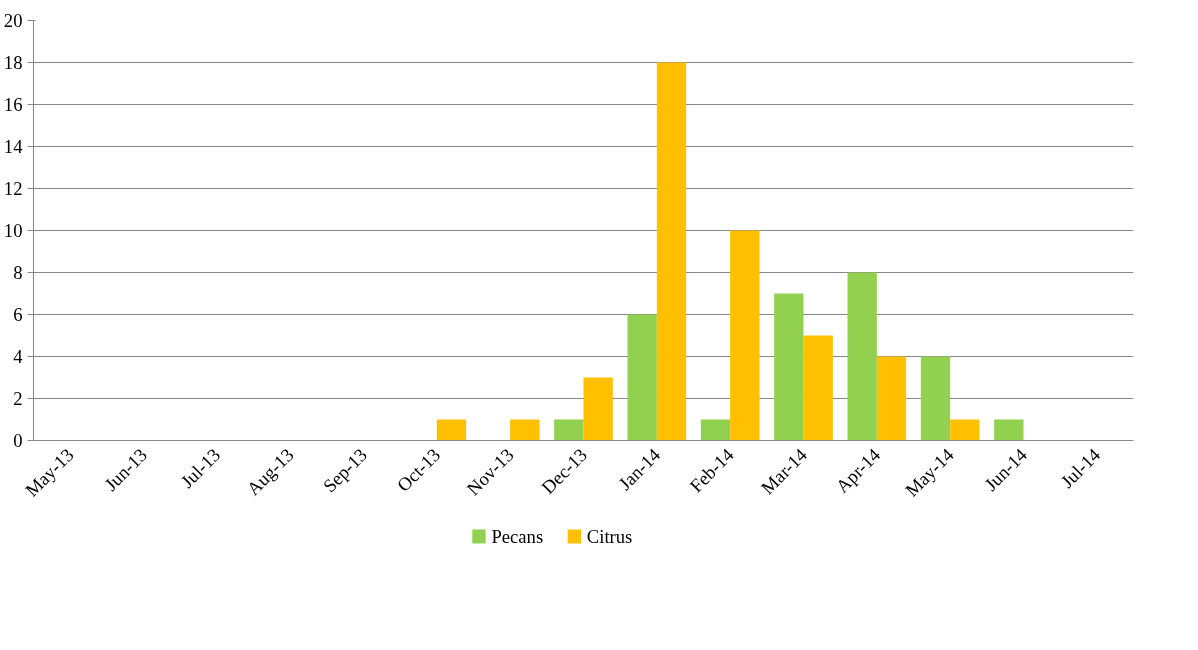 Image resolution: width=1198 pixels, height=650 pixels. What do you see at coordinates (517, 536) in the screenshot?
I see `legend-label: Pecans` at bounding box center [517, 536].